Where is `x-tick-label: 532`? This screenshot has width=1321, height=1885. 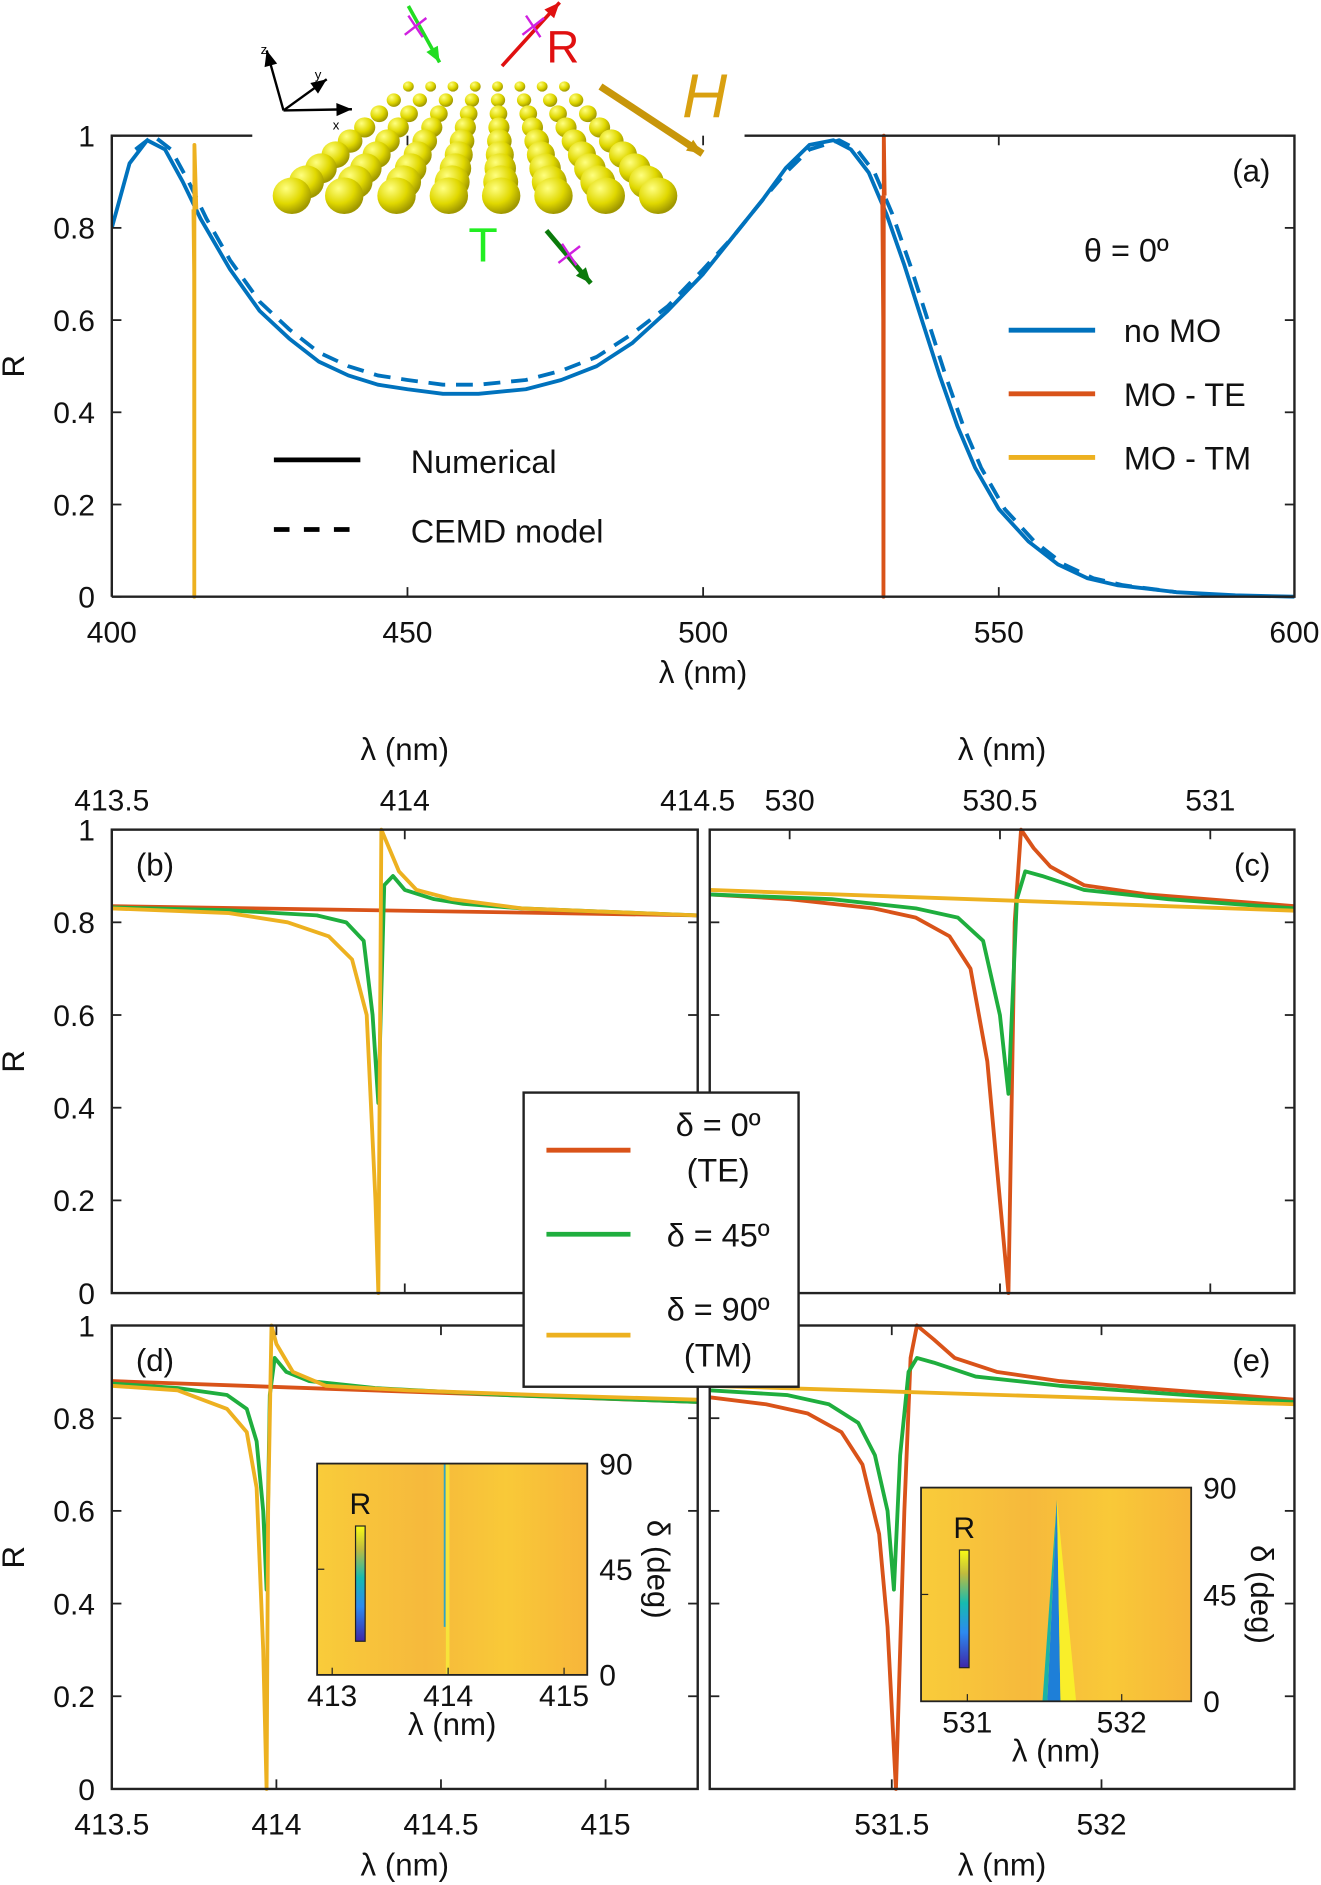 x-tick-label: 532 is located at coordinates (1101, 1825).